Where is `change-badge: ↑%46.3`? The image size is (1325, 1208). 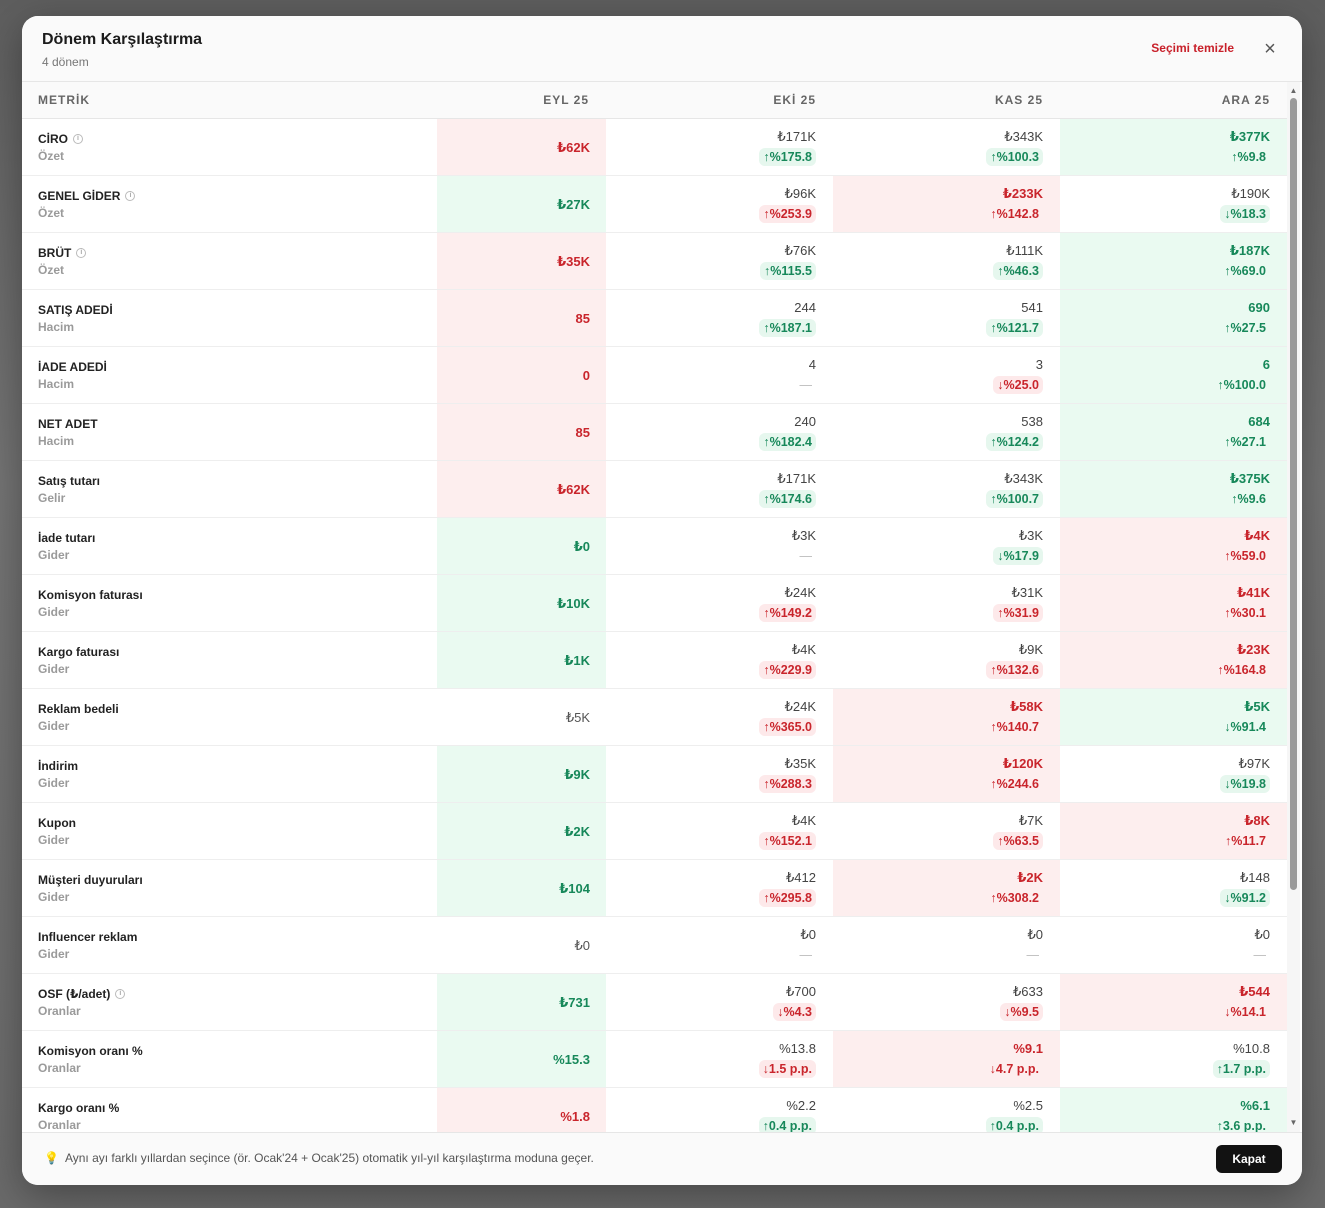 change-badge: ↑%46.3 is located at coordinates (1018, 271).